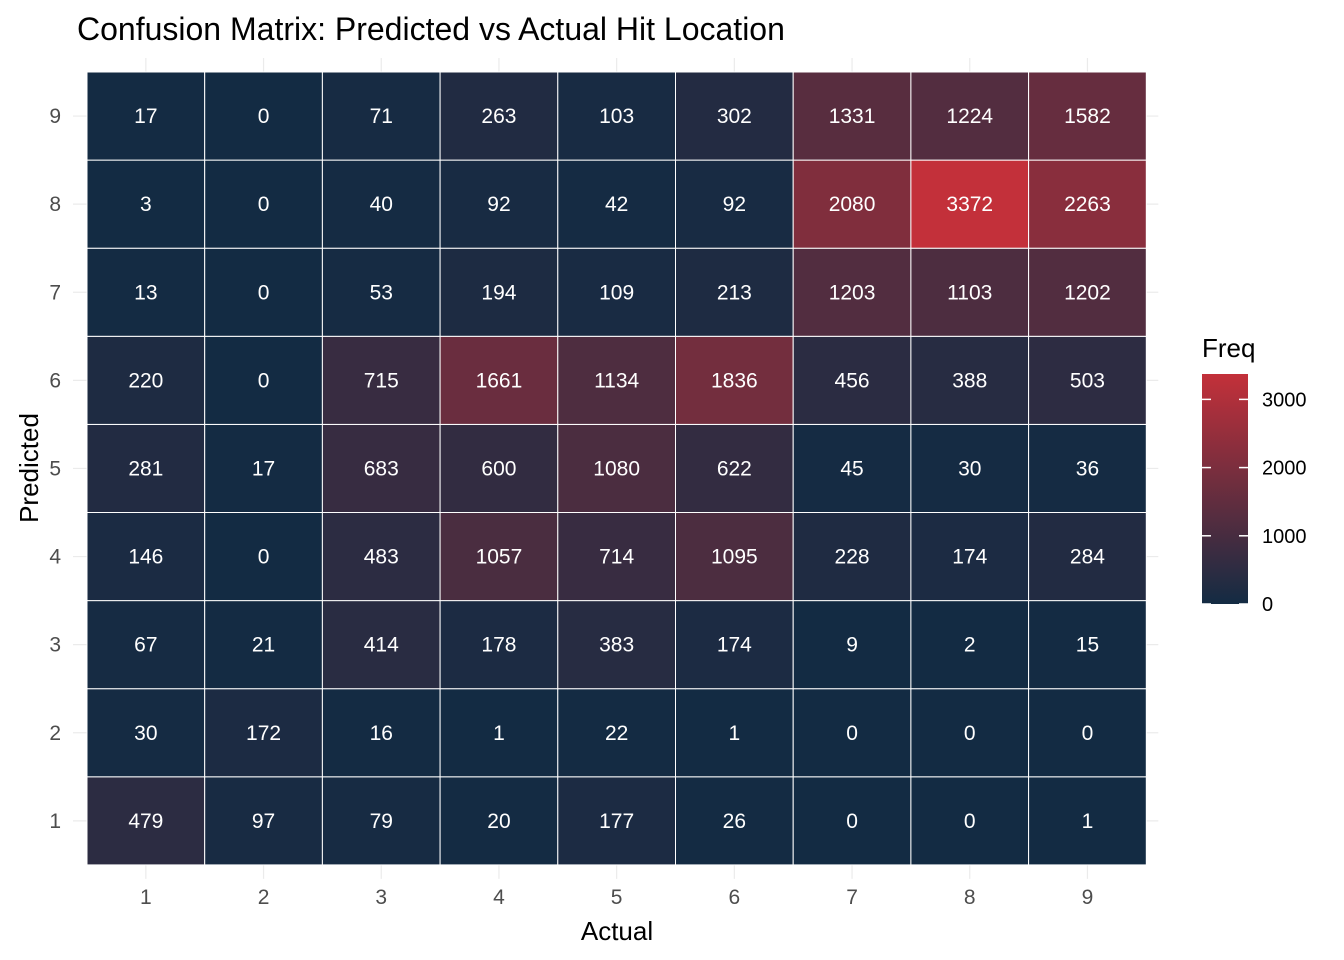  What do you see at coordinates (145, 557) in the screenshot?
I see `cell-value-label: 146` at bounding box center [145, 557].